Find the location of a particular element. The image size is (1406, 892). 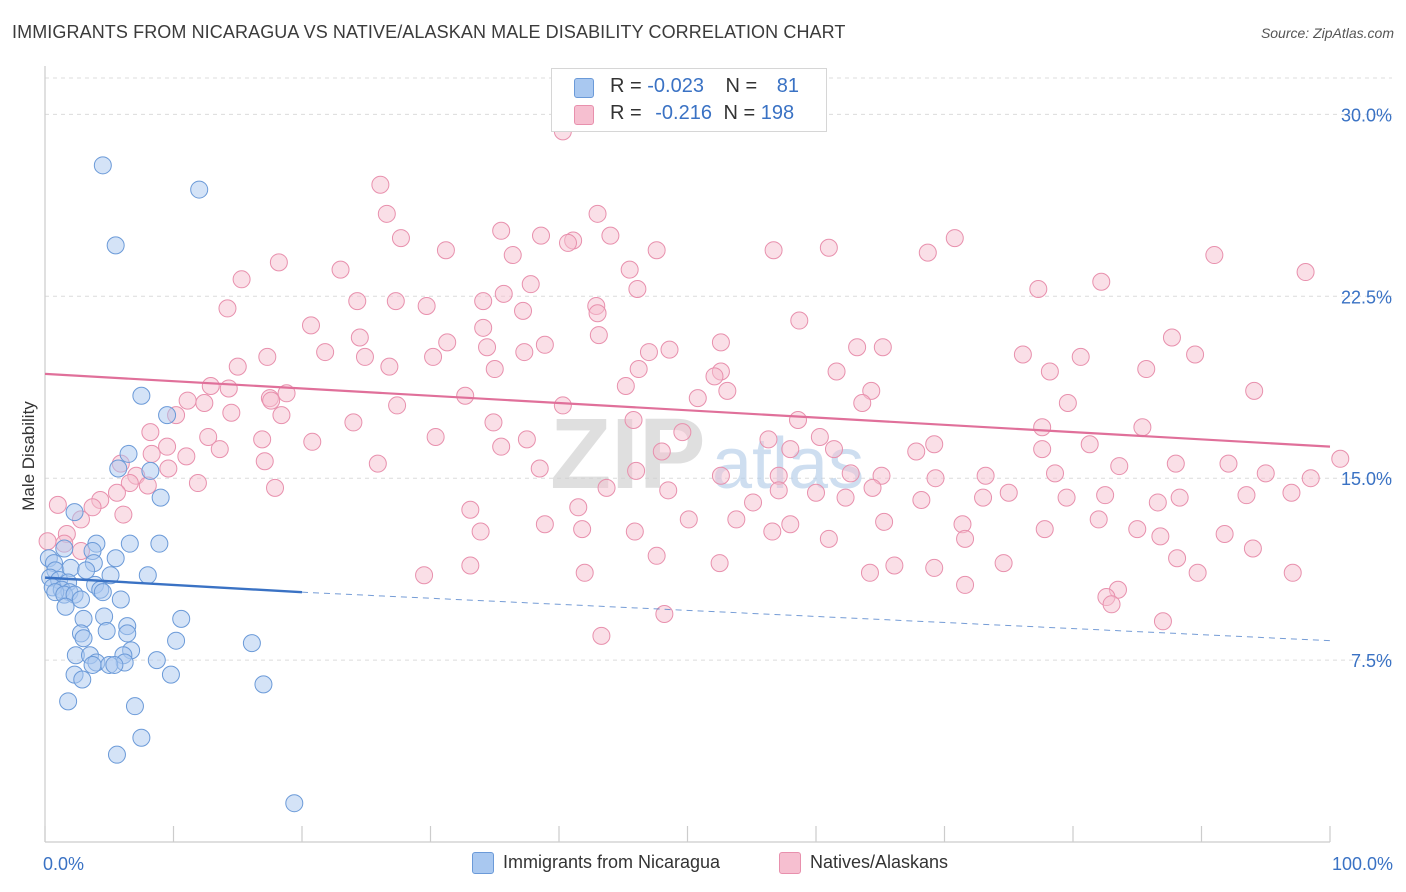

nicaragua-points is located at coordinates (171, 484).